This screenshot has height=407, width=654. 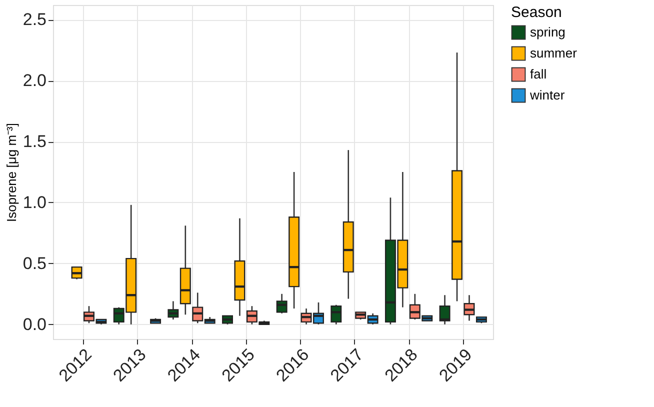 What do you see at coordinates (34, 202) in the screenshot?
I see `y-tick-label: 1.0` at bounding box center [34, 202].